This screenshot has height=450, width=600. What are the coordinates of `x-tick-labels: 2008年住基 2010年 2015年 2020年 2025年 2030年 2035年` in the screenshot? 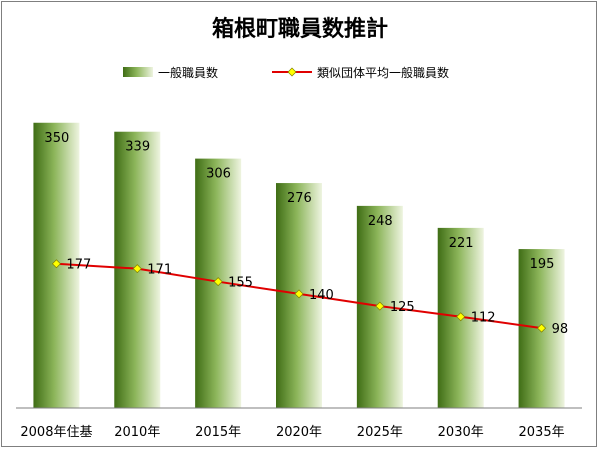 It's located at (292, 432).